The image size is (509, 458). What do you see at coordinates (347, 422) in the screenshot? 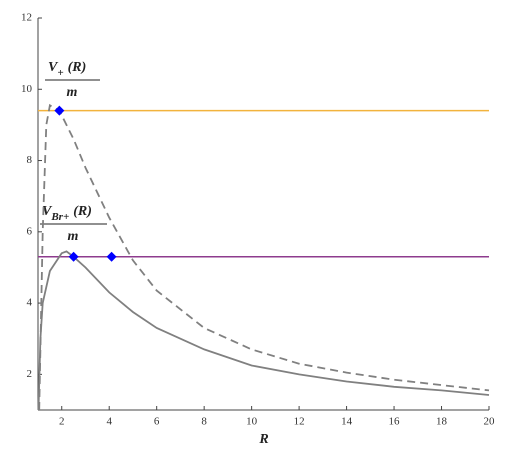
I see `x-tick-label: 14` at bounding box center [347, 422].